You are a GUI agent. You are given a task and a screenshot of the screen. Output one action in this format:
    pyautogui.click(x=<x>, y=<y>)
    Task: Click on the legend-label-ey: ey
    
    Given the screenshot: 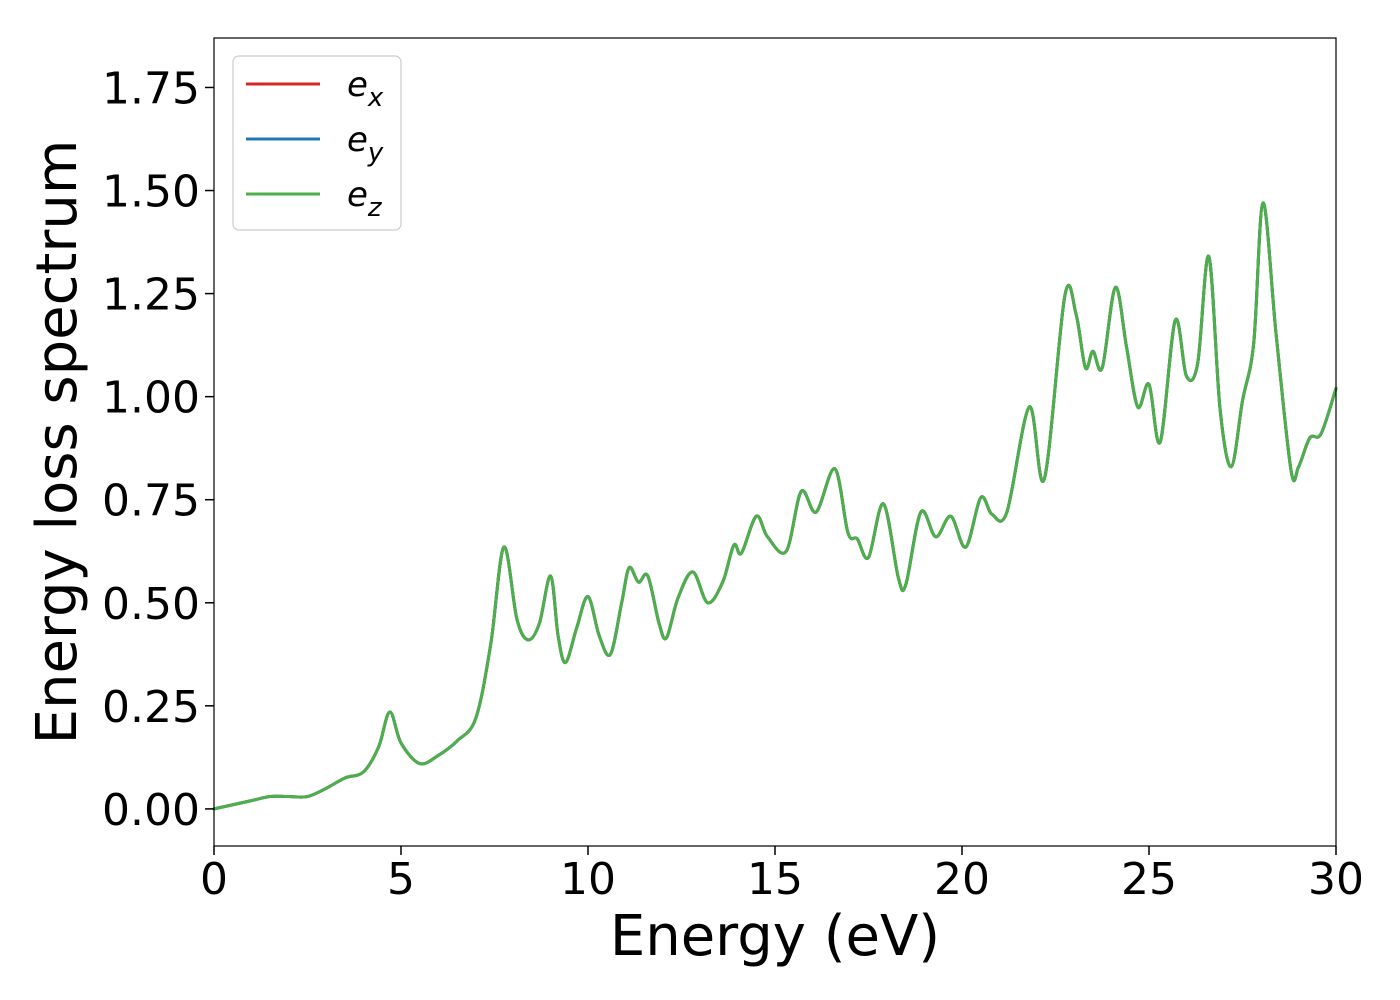 What is the action you would take?
    pyautogui.click(x=365, y=144)
    